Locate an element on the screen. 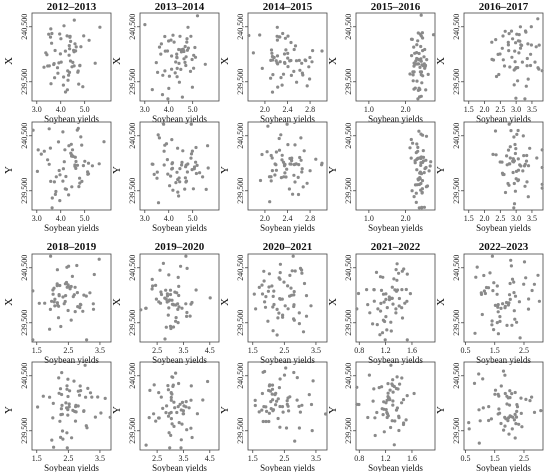 The height and width of the screenshot is (472, 550). y-axis-label: X is located at coordinates (117, 61).